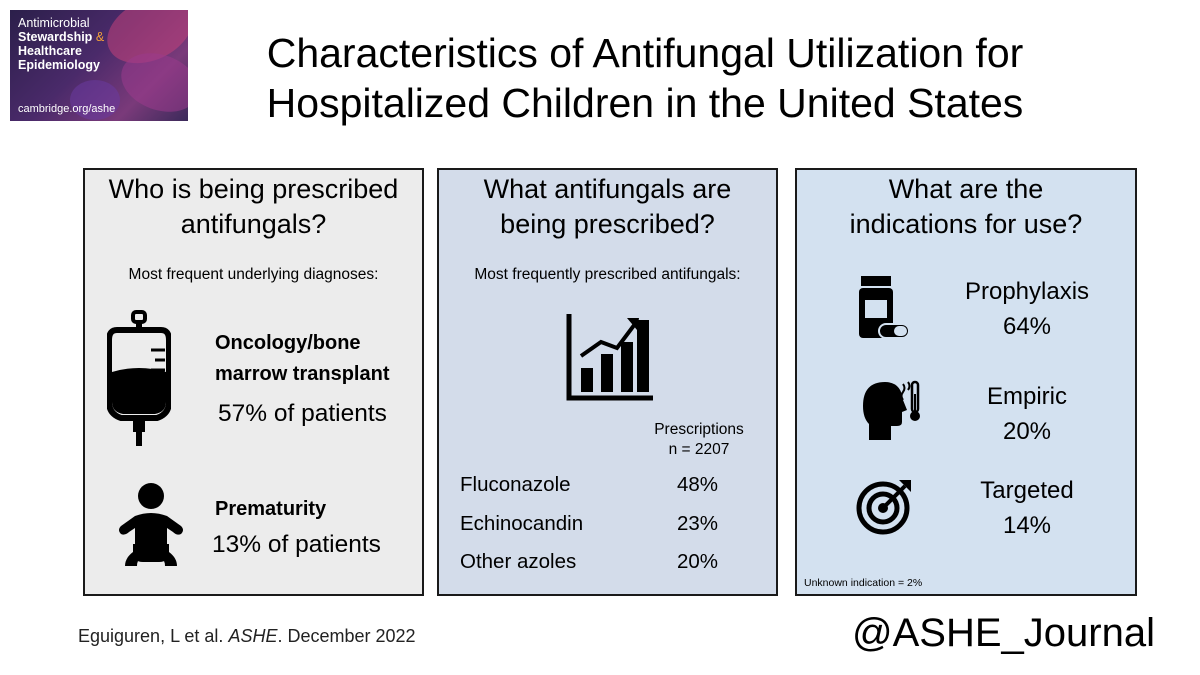 This screenshot has height=675, width=1200. I want to click on logo-line-4: Epidemiology, so click(59, 65).